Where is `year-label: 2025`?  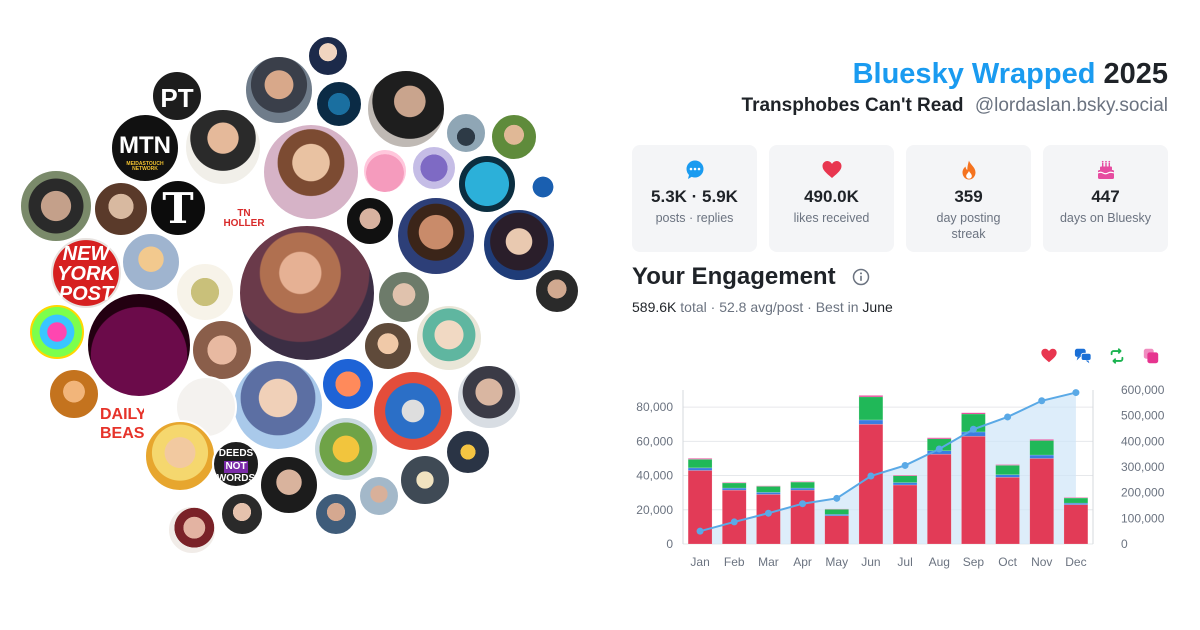 year-label: 2025 is located at coordinates (1135, 74).